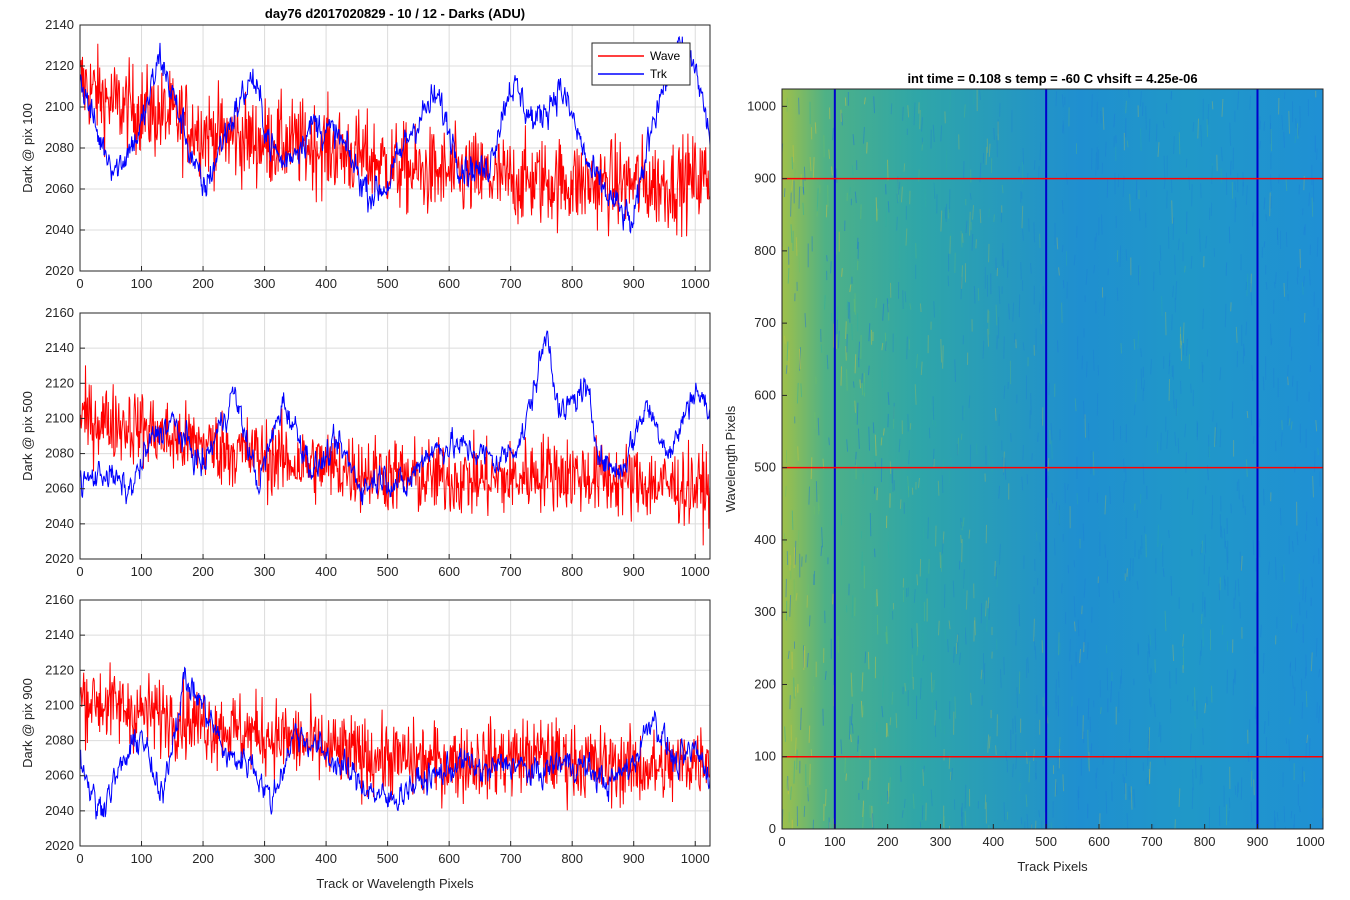  What do you see at coordinates (1310, 841) in the screenshot?
I see `x-tick-label: 1000` at bounding box center [1310, 841].